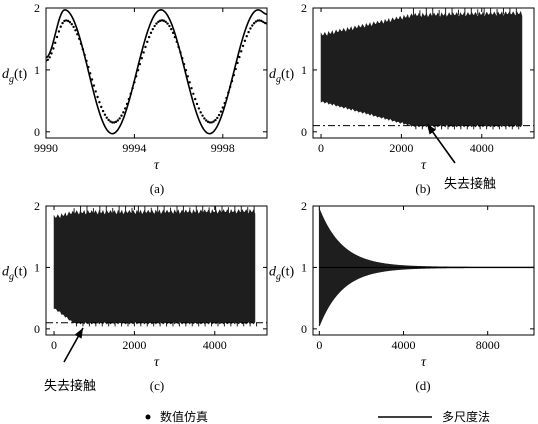 The width and height of the screenshot is (538, 424). I want to click on panel-a-ylabel-arg: (t), so click(21, 74).